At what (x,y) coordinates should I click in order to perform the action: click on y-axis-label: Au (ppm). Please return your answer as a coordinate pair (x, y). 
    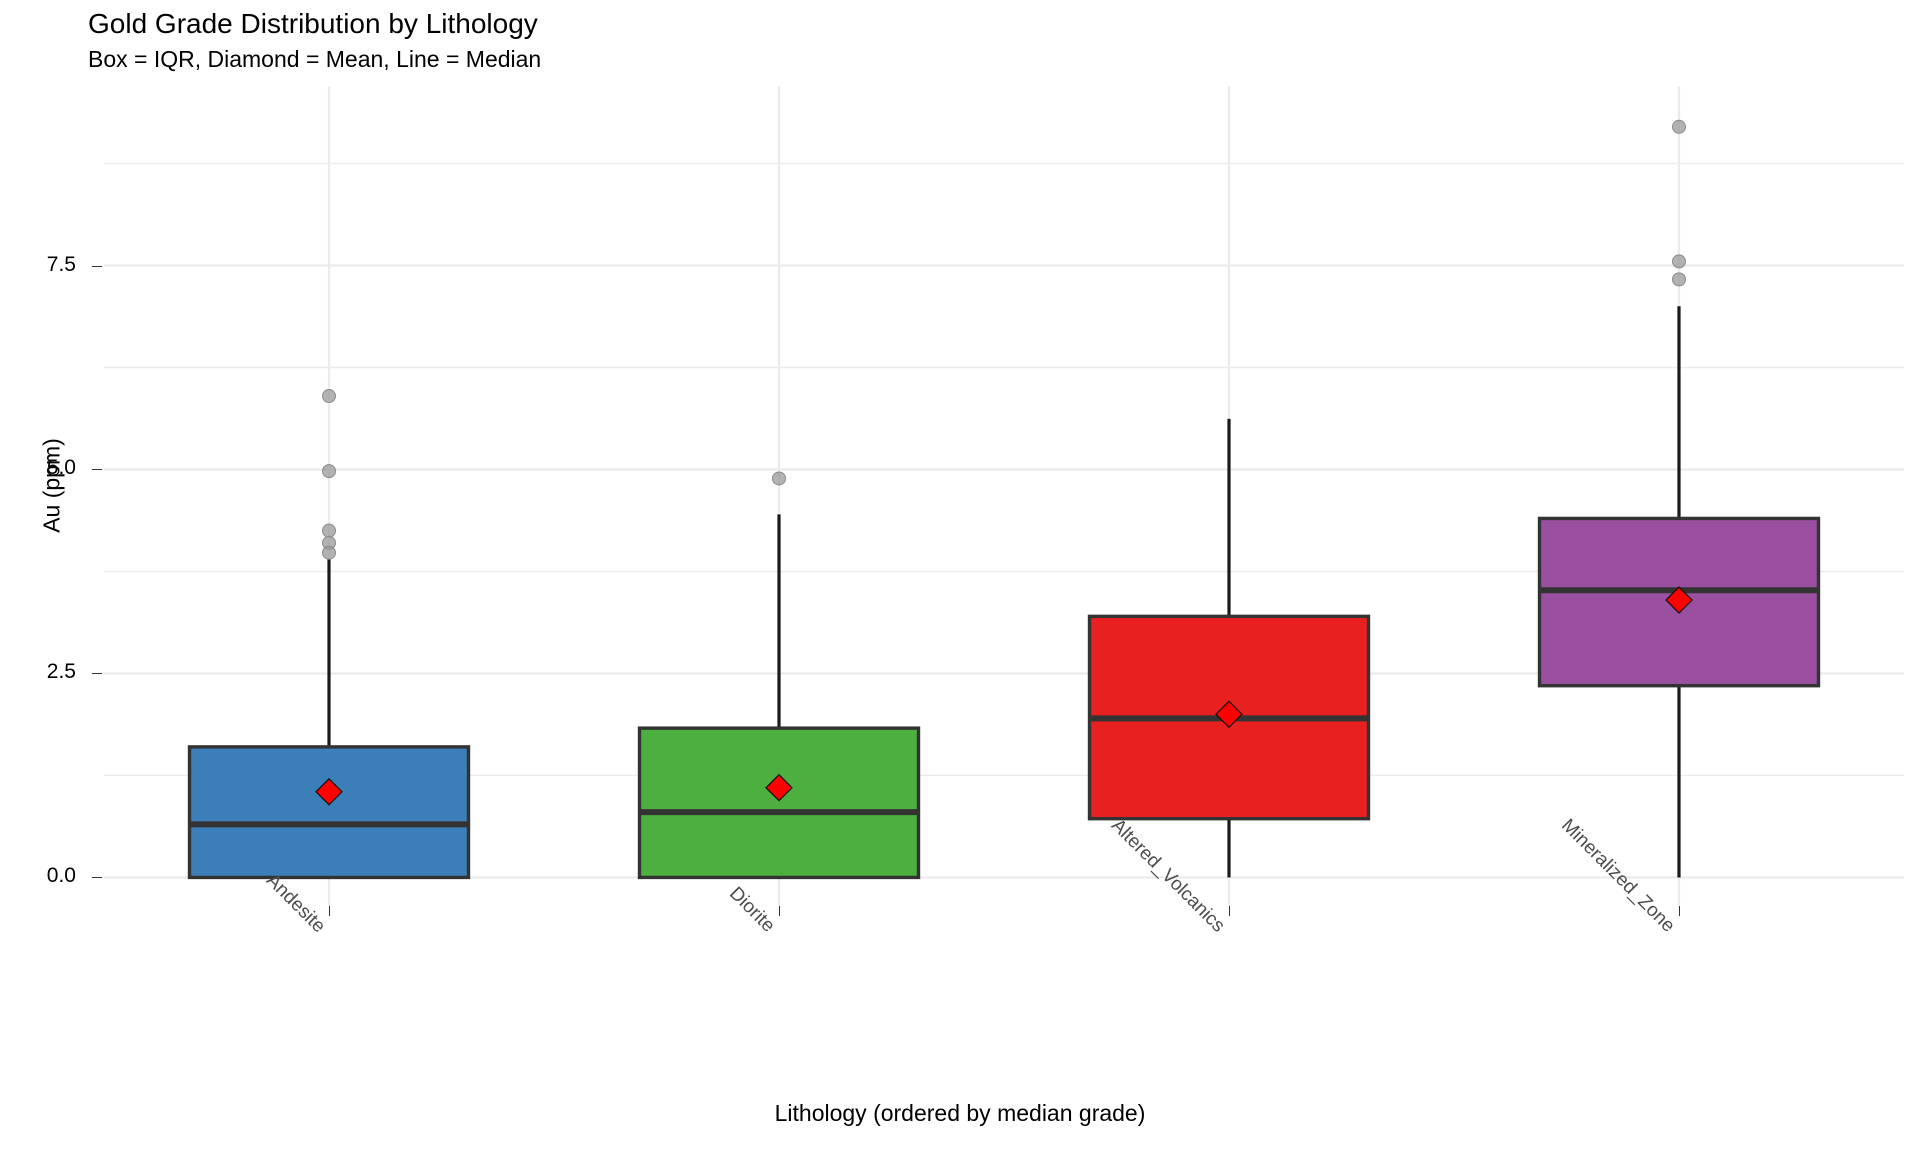
    Looking at the image, I should click on (51, 485).